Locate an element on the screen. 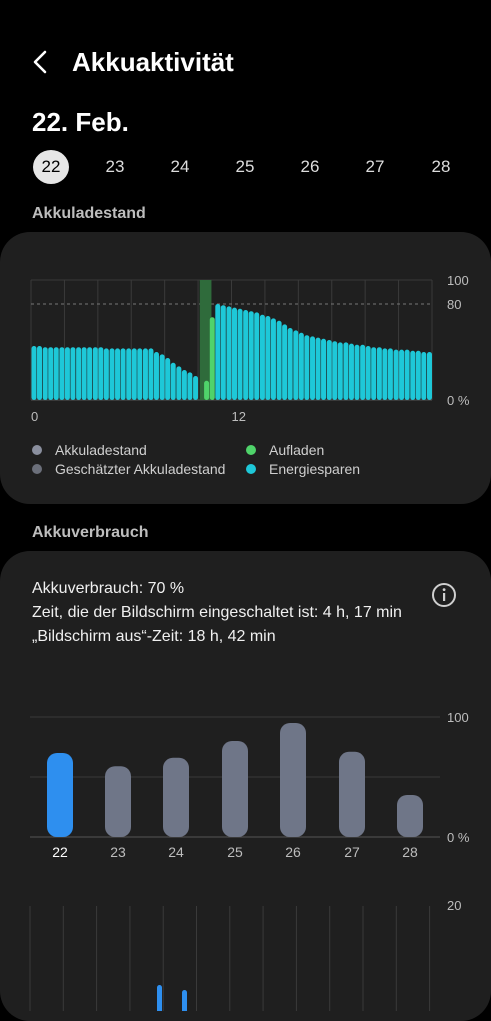  battery-level-section-title: Akkuladestand is located at coordinates (89, 213).